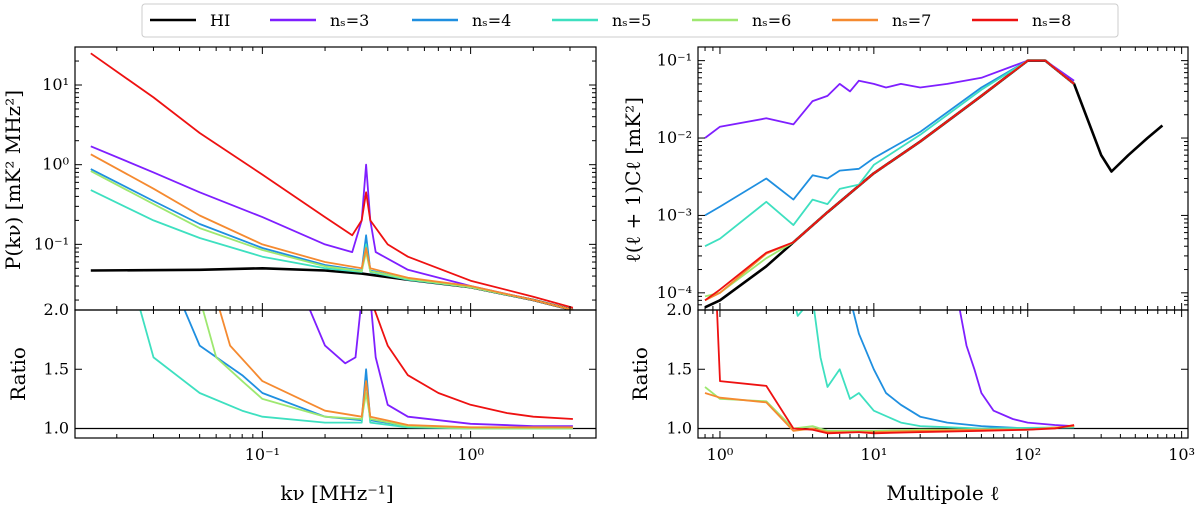 Image resolution: width=1200 pixels, height=511 pixels. What do you see at coordinates (674, 137) in the screenshot?
I see `y-tick-label: 10⁻²` at bounding box center [674, 137].